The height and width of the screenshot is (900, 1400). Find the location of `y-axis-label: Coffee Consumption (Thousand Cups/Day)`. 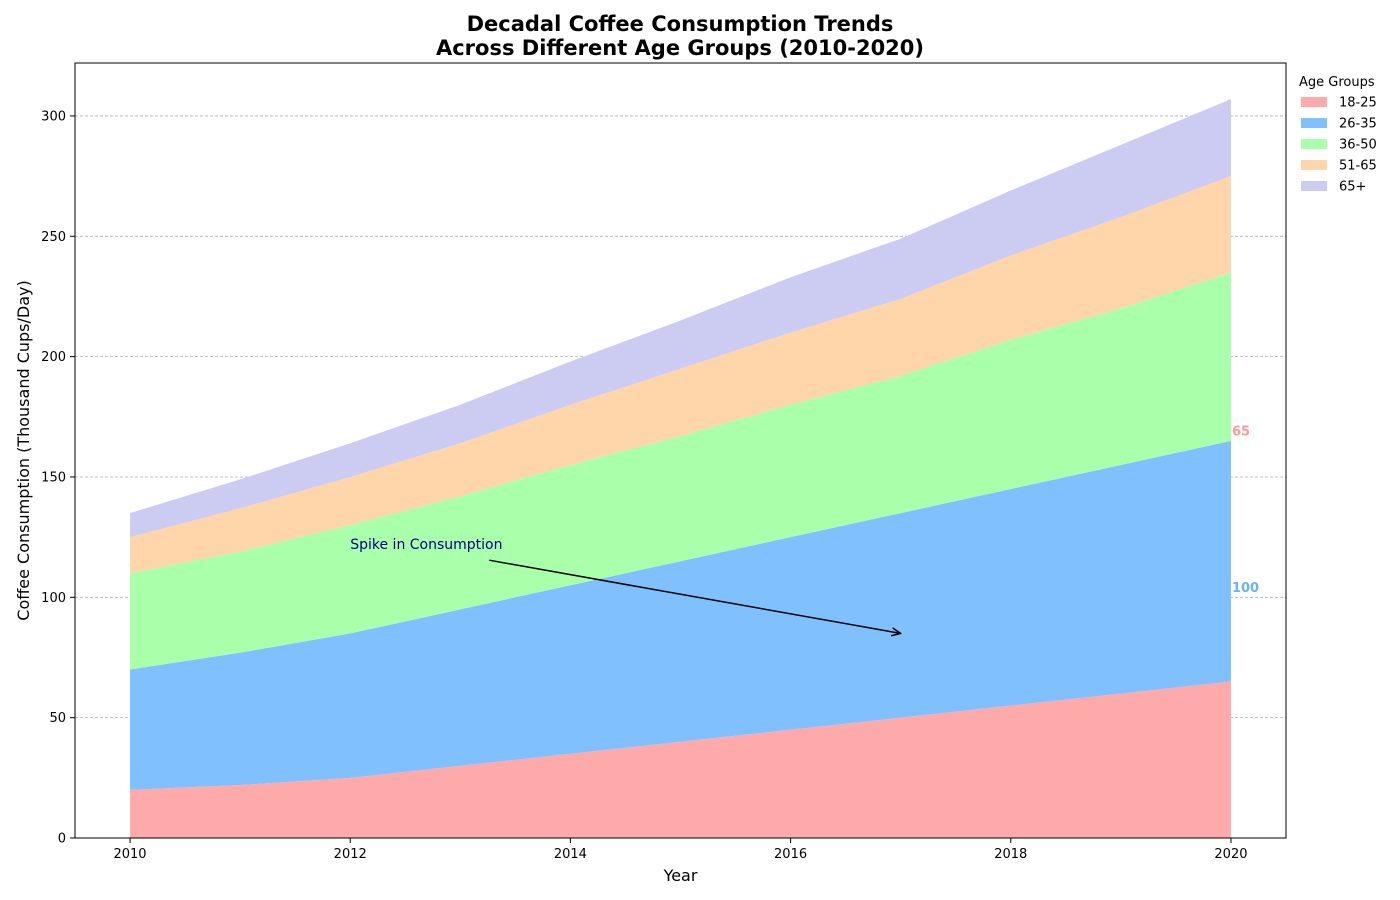

y-axis-label: Coffee Consumption (Thousand Cups/Day) is located at coordinates (23, 450).